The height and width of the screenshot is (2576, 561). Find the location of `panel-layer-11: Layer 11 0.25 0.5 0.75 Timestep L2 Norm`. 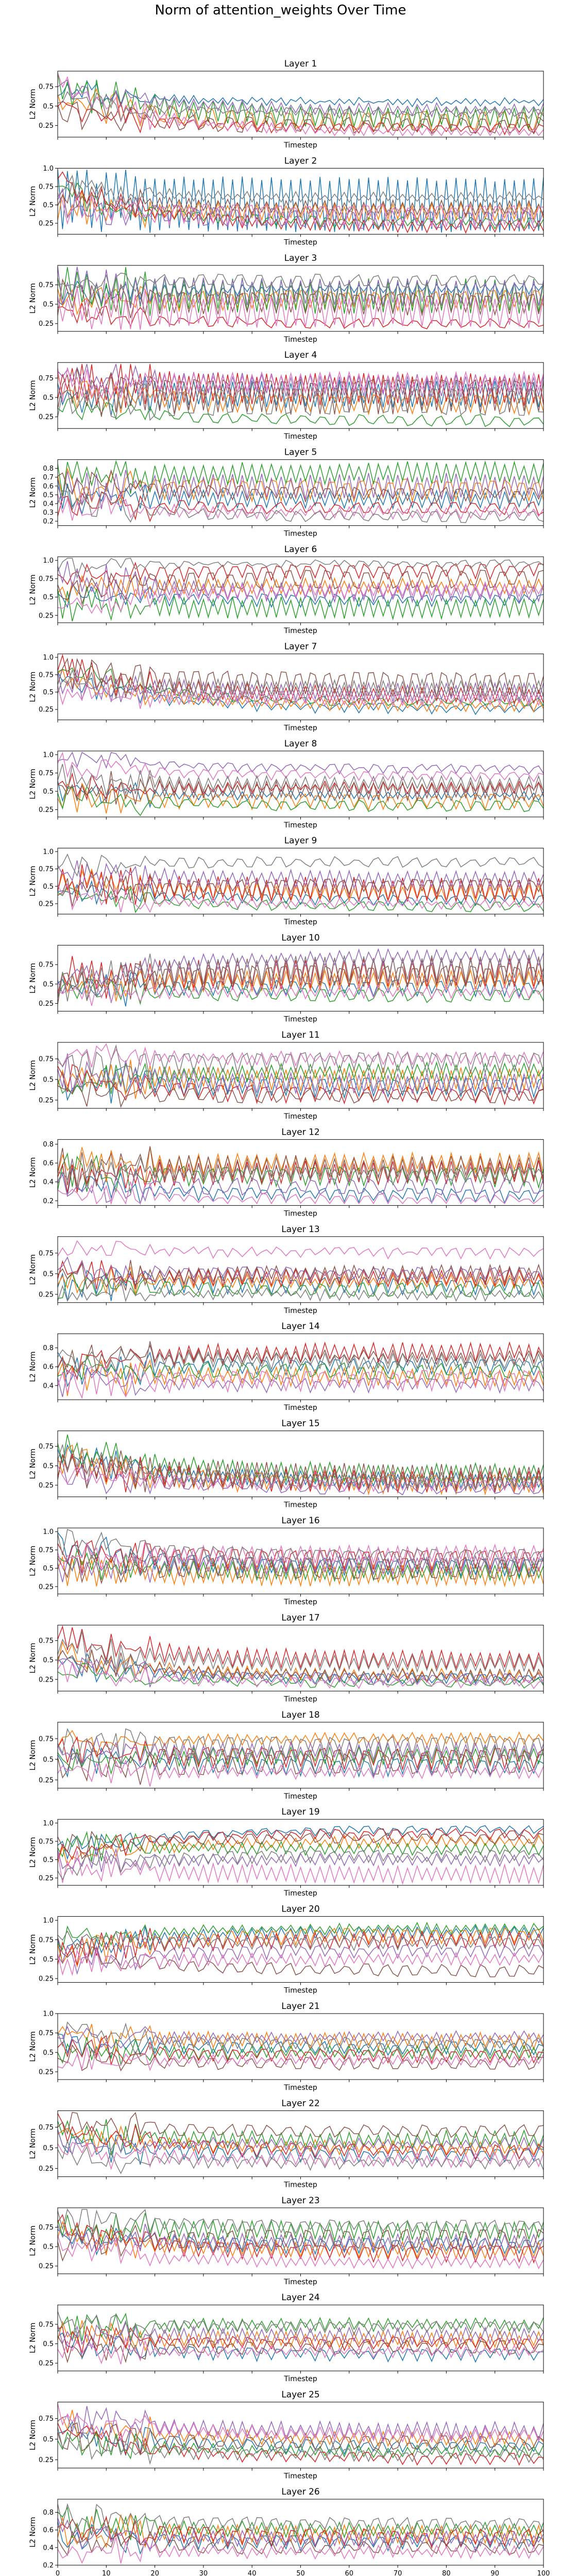

panel-layer-11: Layer 11 0.25 0.5 0.75 Timestep L2 Norm is located at coordinates (286, 1075).